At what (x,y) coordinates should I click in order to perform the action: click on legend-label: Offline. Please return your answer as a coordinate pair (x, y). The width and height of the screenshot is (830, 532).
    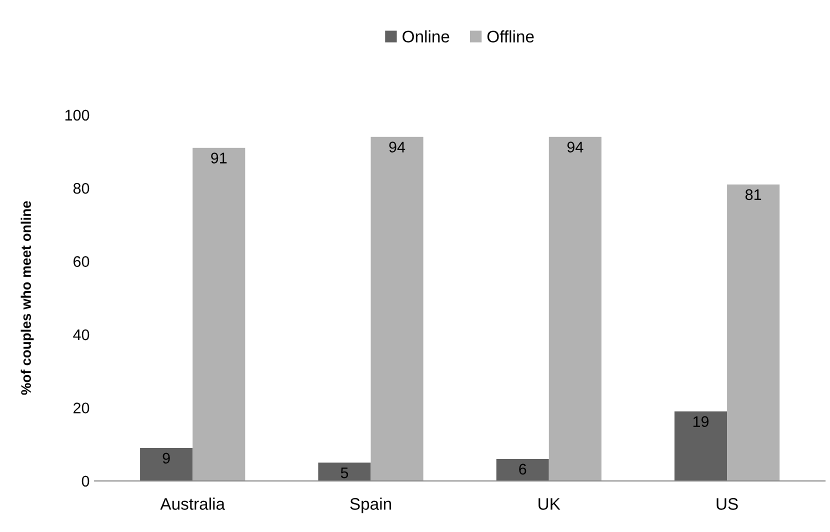
    Looking at the image, I should click on (510, 36).